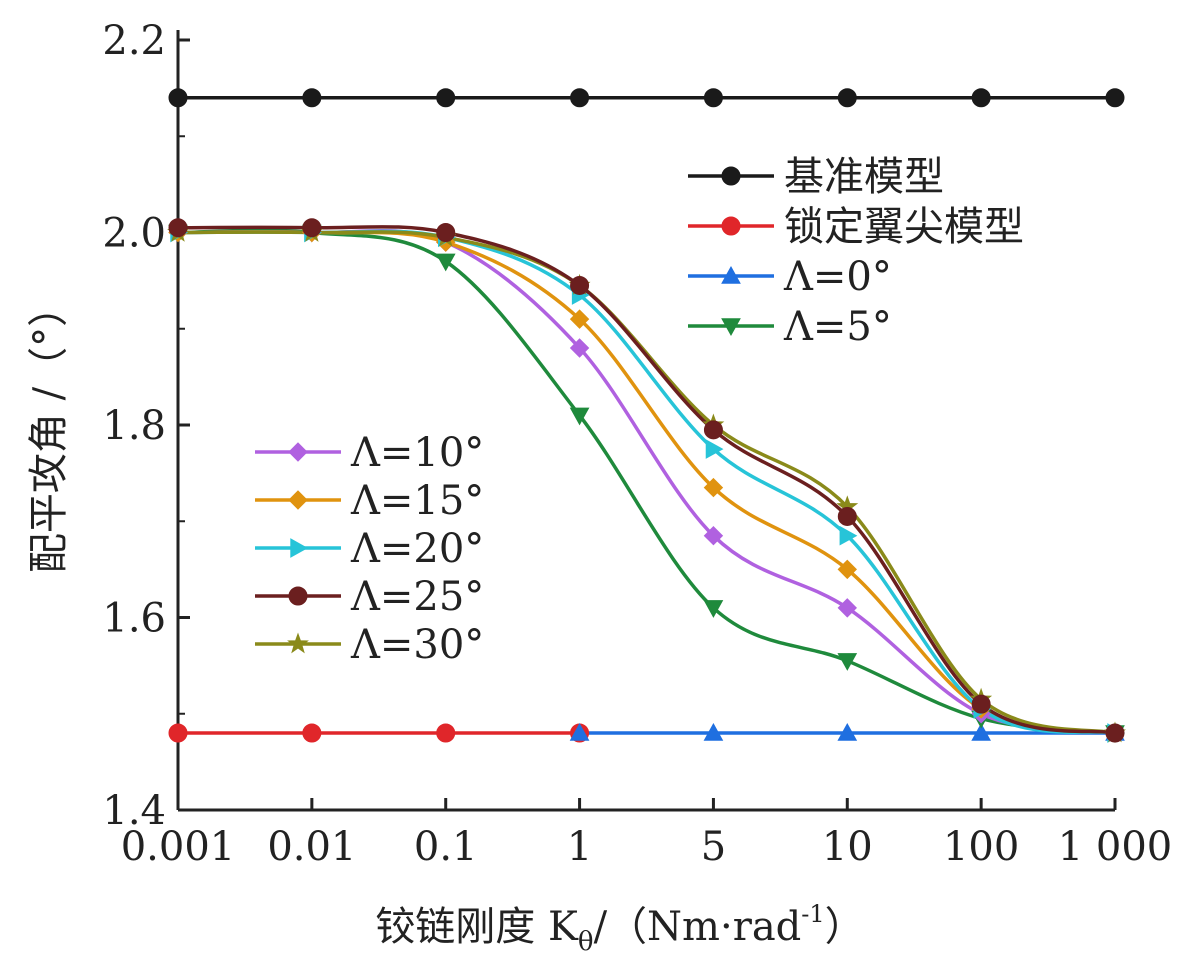 Image resolution: width=1200 pixels, height=967 pixels. What do you see at coordinates (904, 227) in the screenshot?
I see `legend-label-1: 锁定翼尖模型` at bounding box center [904, 227].